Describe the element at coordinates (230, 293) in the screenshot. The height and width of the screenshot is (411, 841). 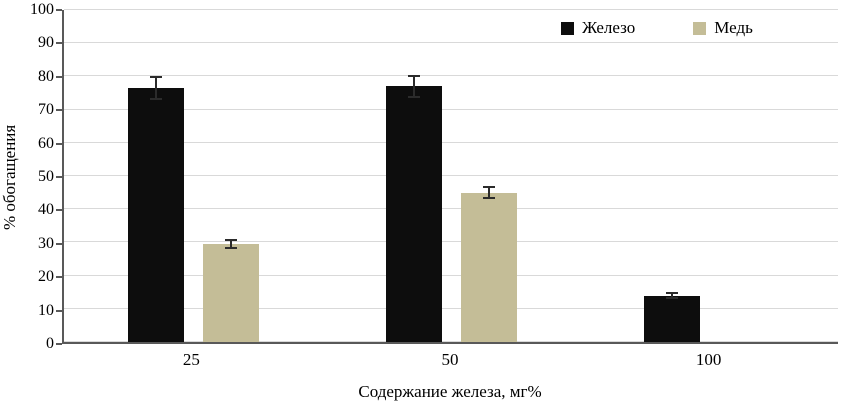
I see `bar-series1-cat25` at that location.